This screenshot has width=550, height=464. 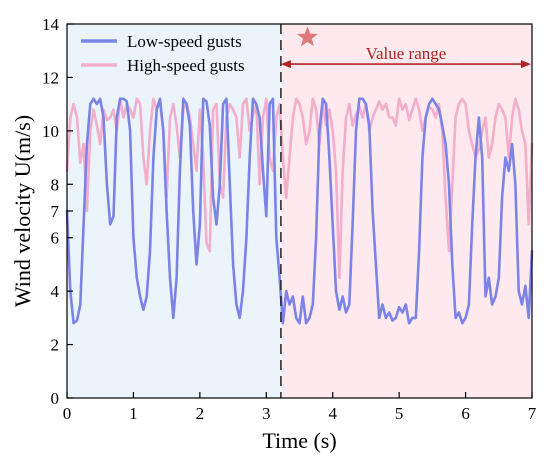 What do you see at coordinates (532, 413) in the screenshot?
I see `x-tick-label: 7` at bounding box center [532, 413].